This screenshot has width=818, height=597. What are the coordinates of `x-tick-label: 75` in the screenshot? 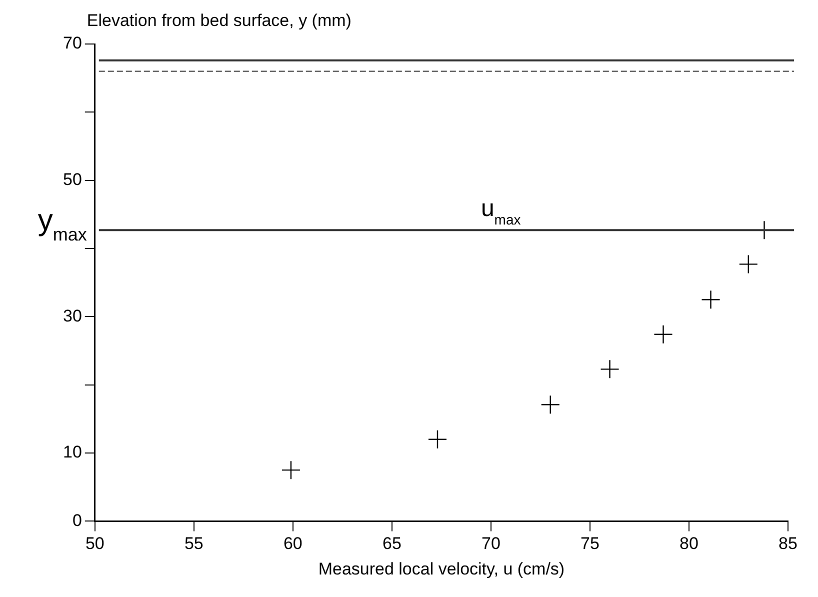 It's located at (590, 544).